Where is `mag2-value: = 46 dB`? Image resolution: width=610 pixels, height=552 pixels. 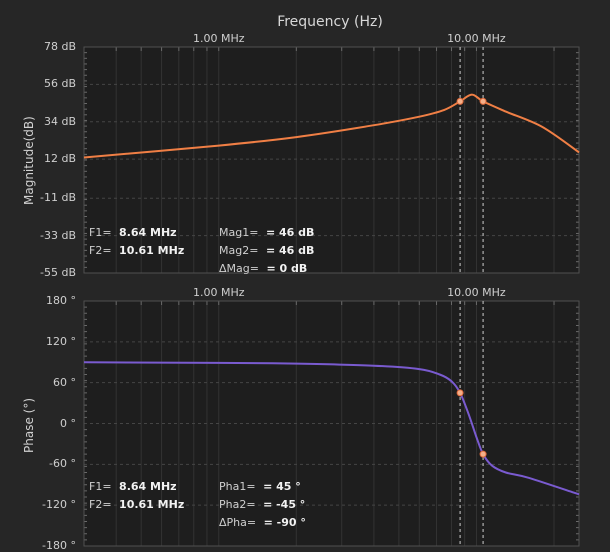
mag2-value: = 46 dB is located at coordinates (290, 250).